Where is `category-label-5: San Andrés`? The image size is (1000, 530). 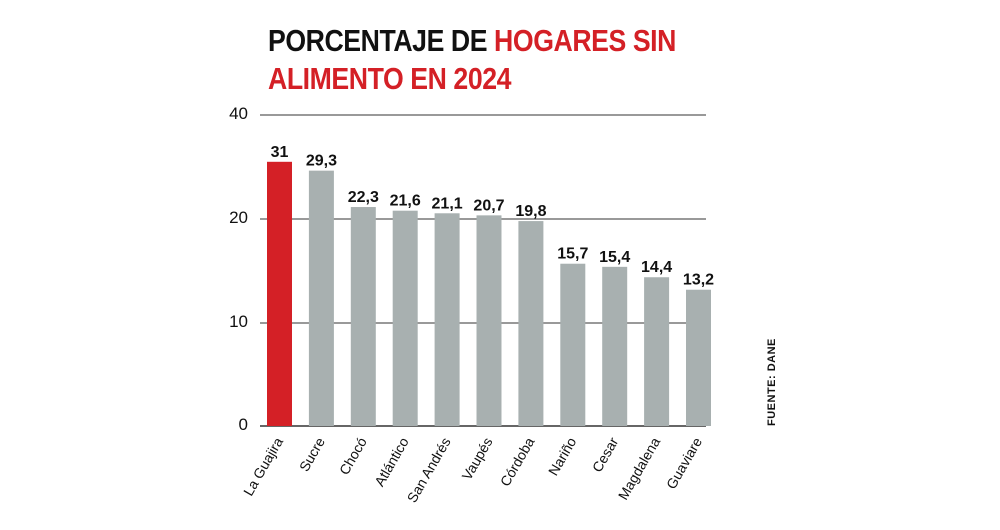 category-label-5: San Andrés is located at coordinates (429, 469).